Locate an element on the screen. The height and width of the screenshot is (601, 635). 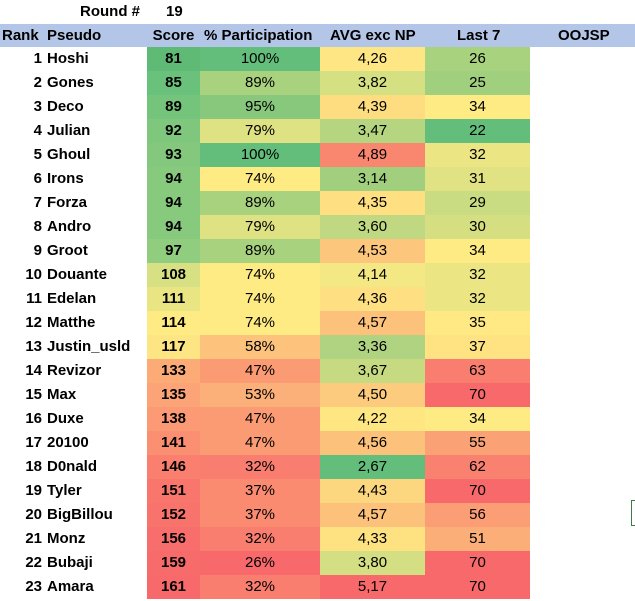
score-cell: 117 is located at coordinates (173, 347).